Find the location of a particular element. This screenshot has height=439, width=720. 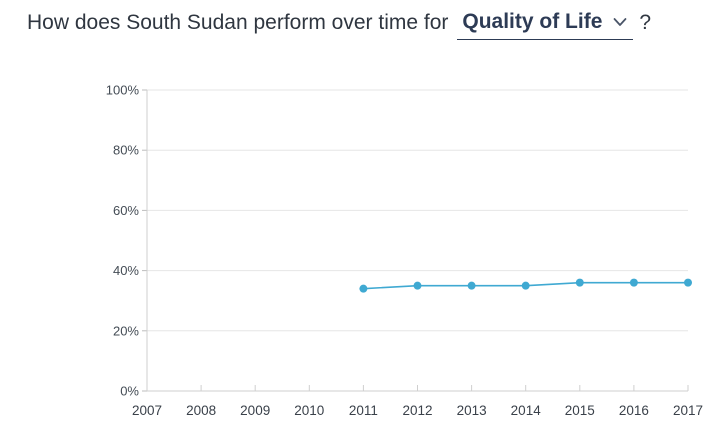

metric-dropdown: Quality of Life is located at coordinates (545, 23).